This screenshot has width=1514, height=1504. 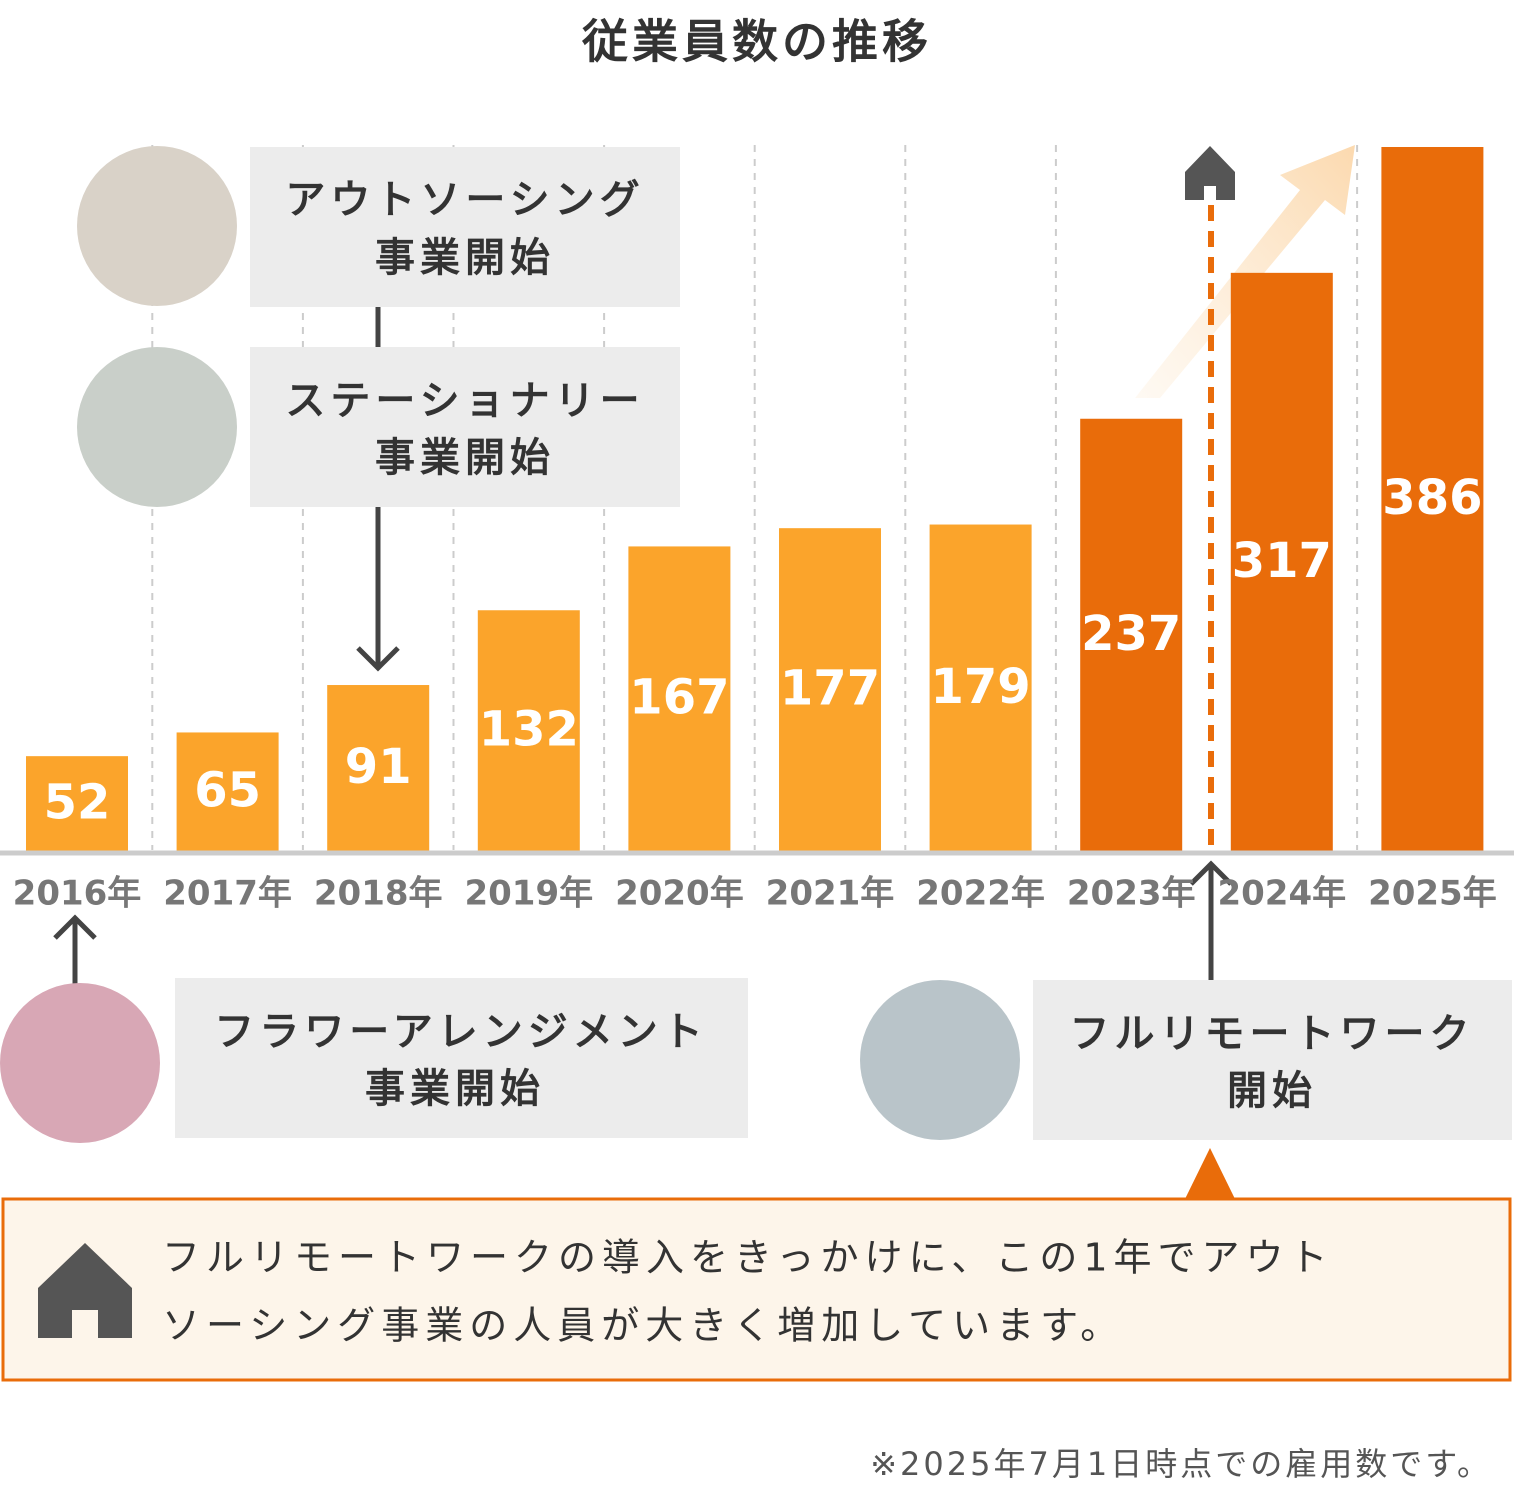 I want to click on data-label: 65, so click(x=227, y=791).